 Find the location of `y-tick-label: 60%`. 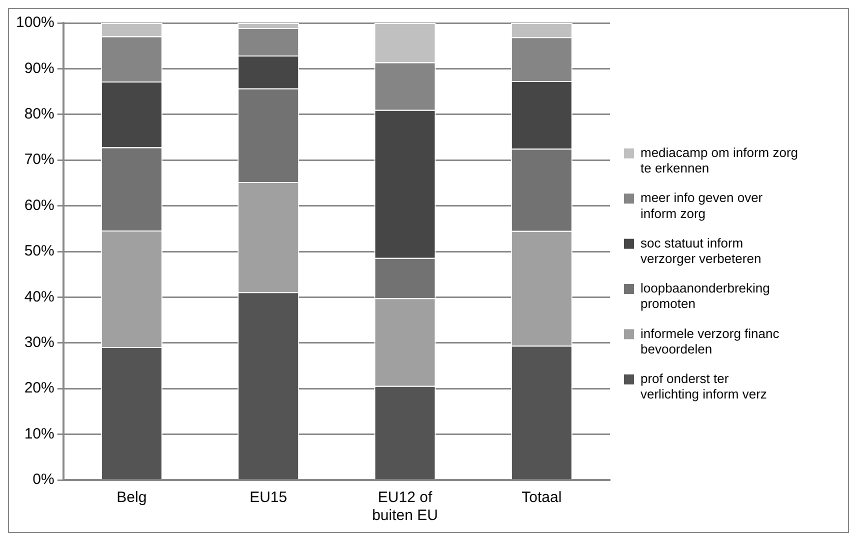

y-tick-label: 60% is located at coordinates (39, 205).